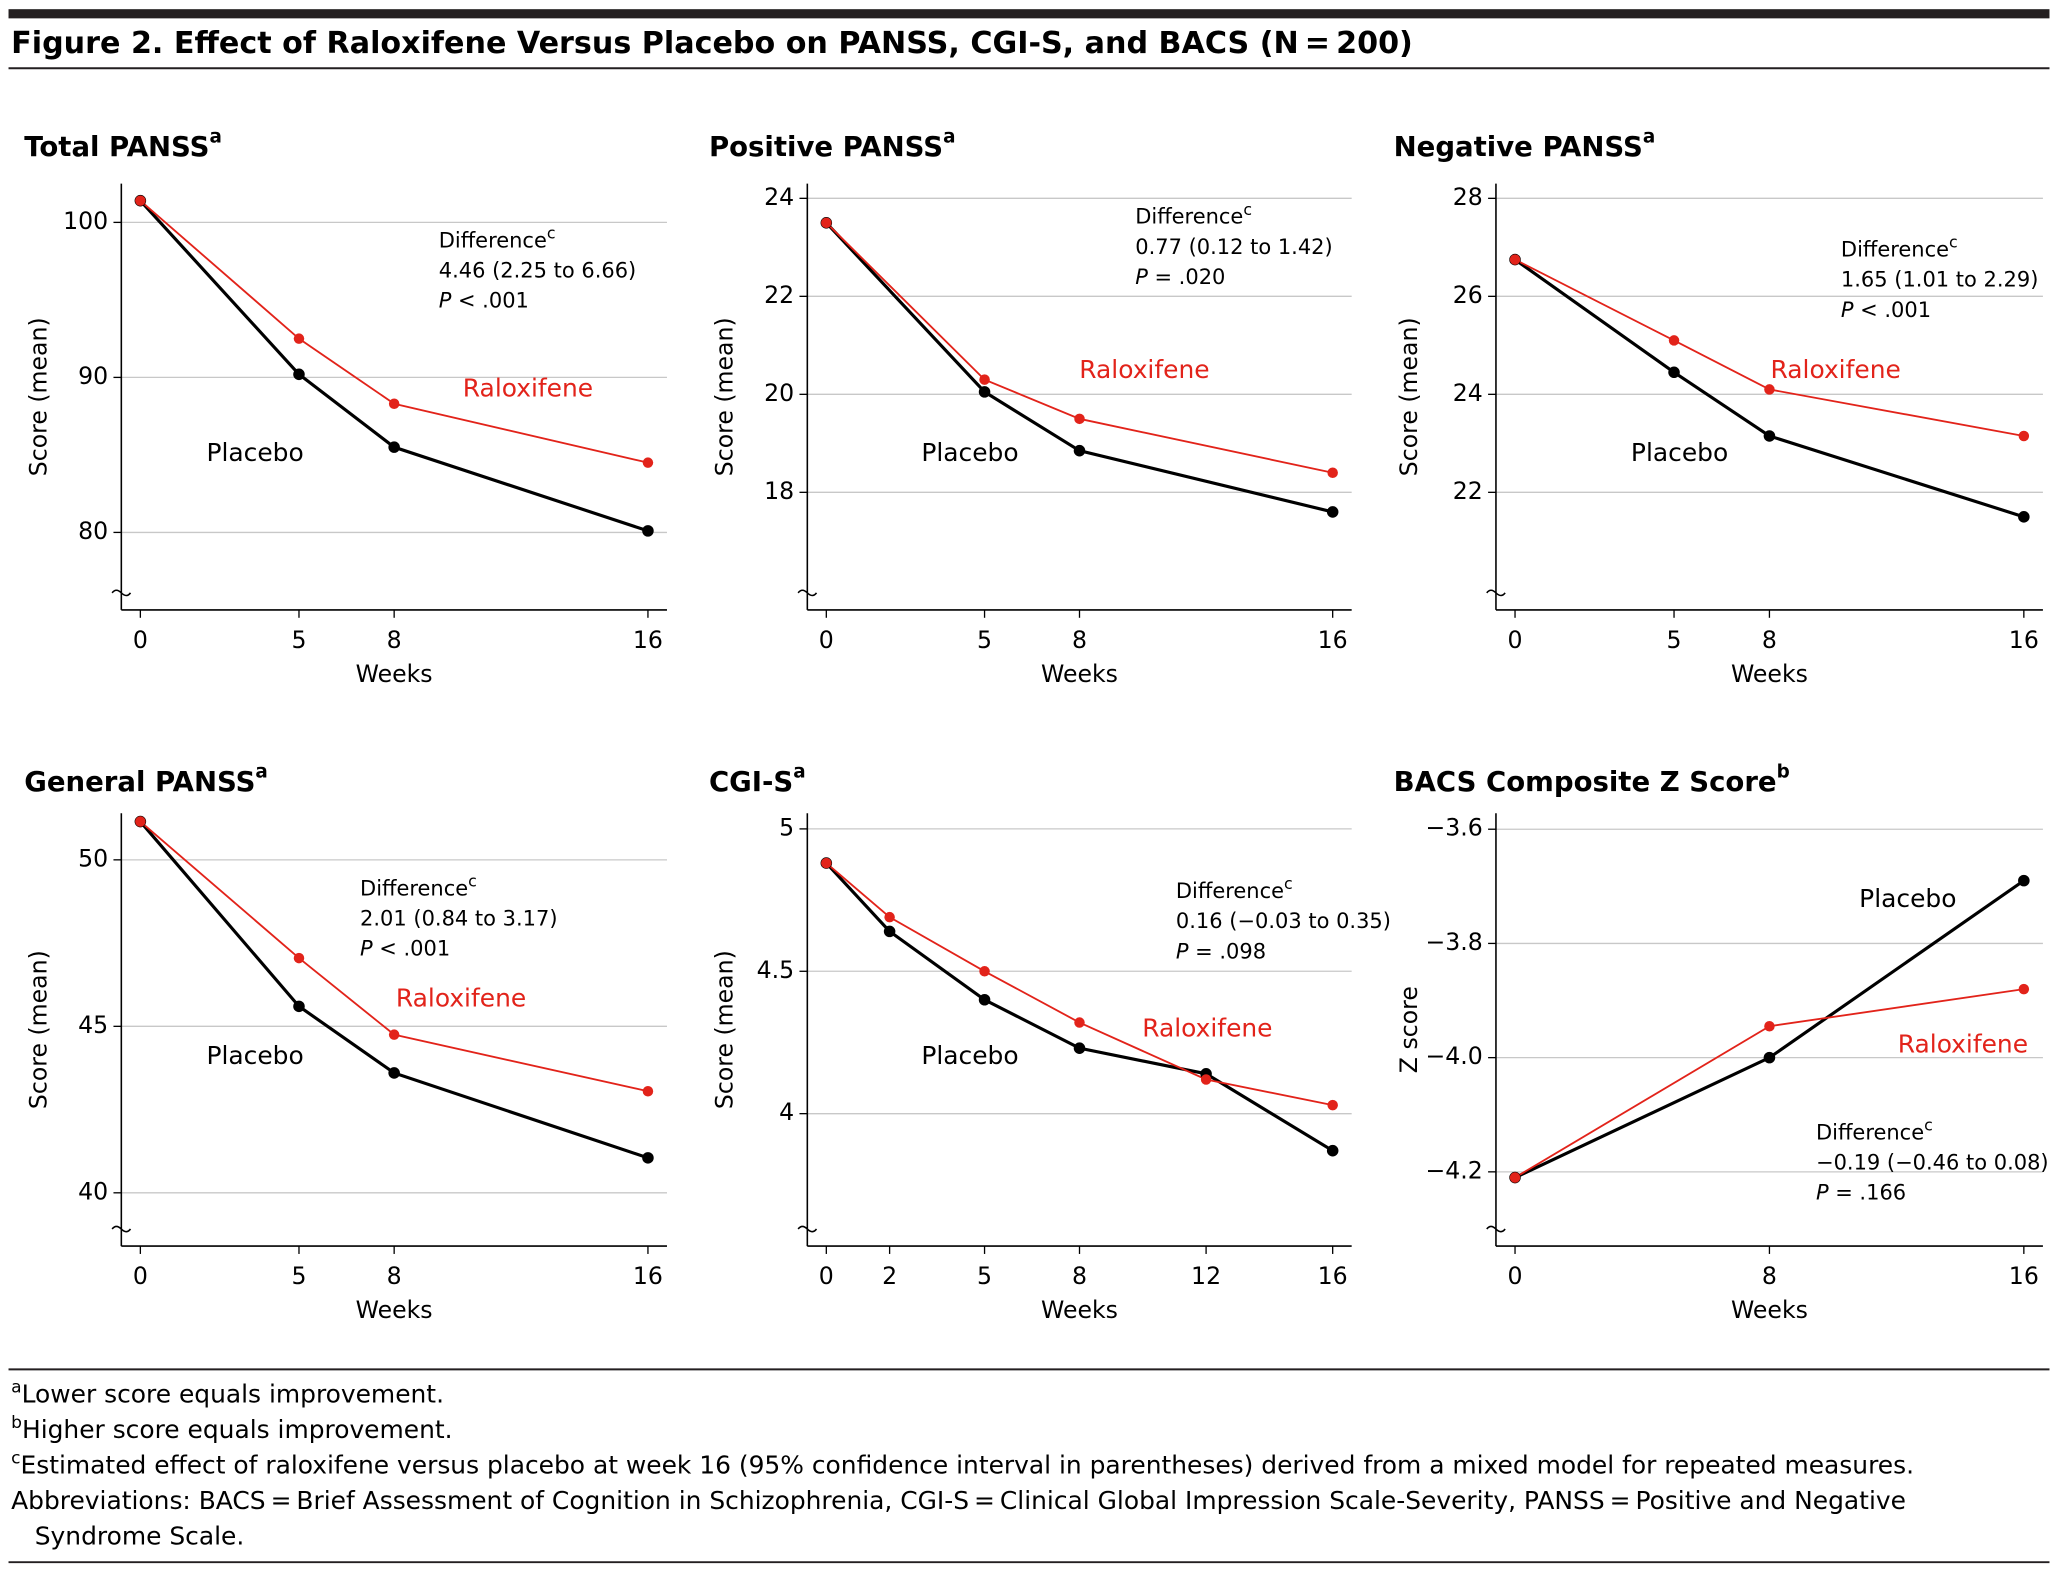 The height and width of the screenshot is (1574, 2058). What do you see at coordinates (227, 1393) in the screenshot?
I see `footnote: aLower score equals improvement.` at bounding box center [227, 1393].